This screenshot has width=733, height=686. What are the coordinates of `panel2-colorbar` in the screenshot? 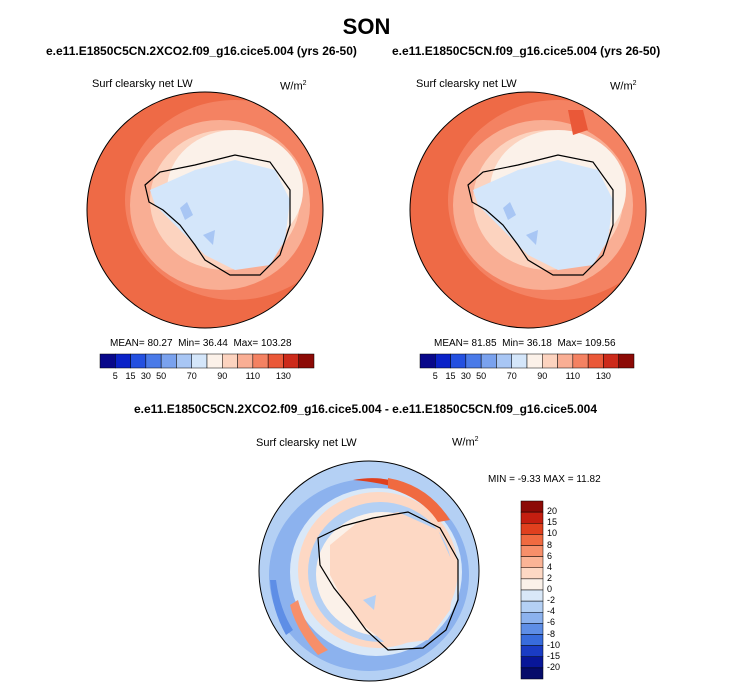 It's located at (527, 361).